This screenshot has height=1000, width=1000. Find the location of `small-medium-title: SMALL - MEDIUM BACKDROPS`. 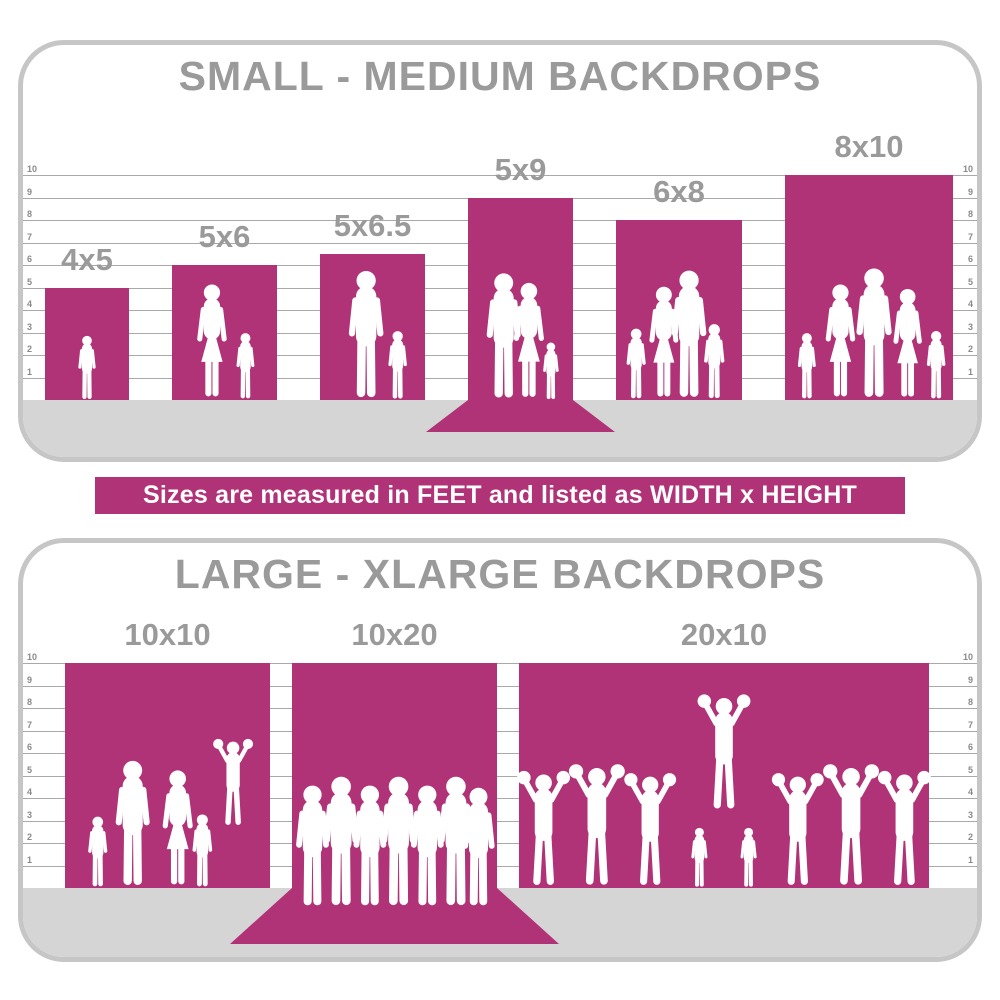

small-medium-title: SMALL - MEDIUM BACKDROPS is located at coordinates (500, 76).